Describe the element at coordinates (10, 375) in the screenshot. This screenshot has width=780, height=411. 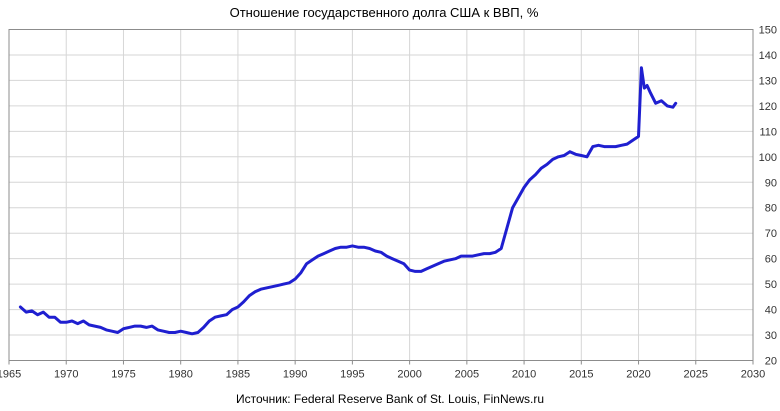
I see `x-tick-label: 1965` at that location.